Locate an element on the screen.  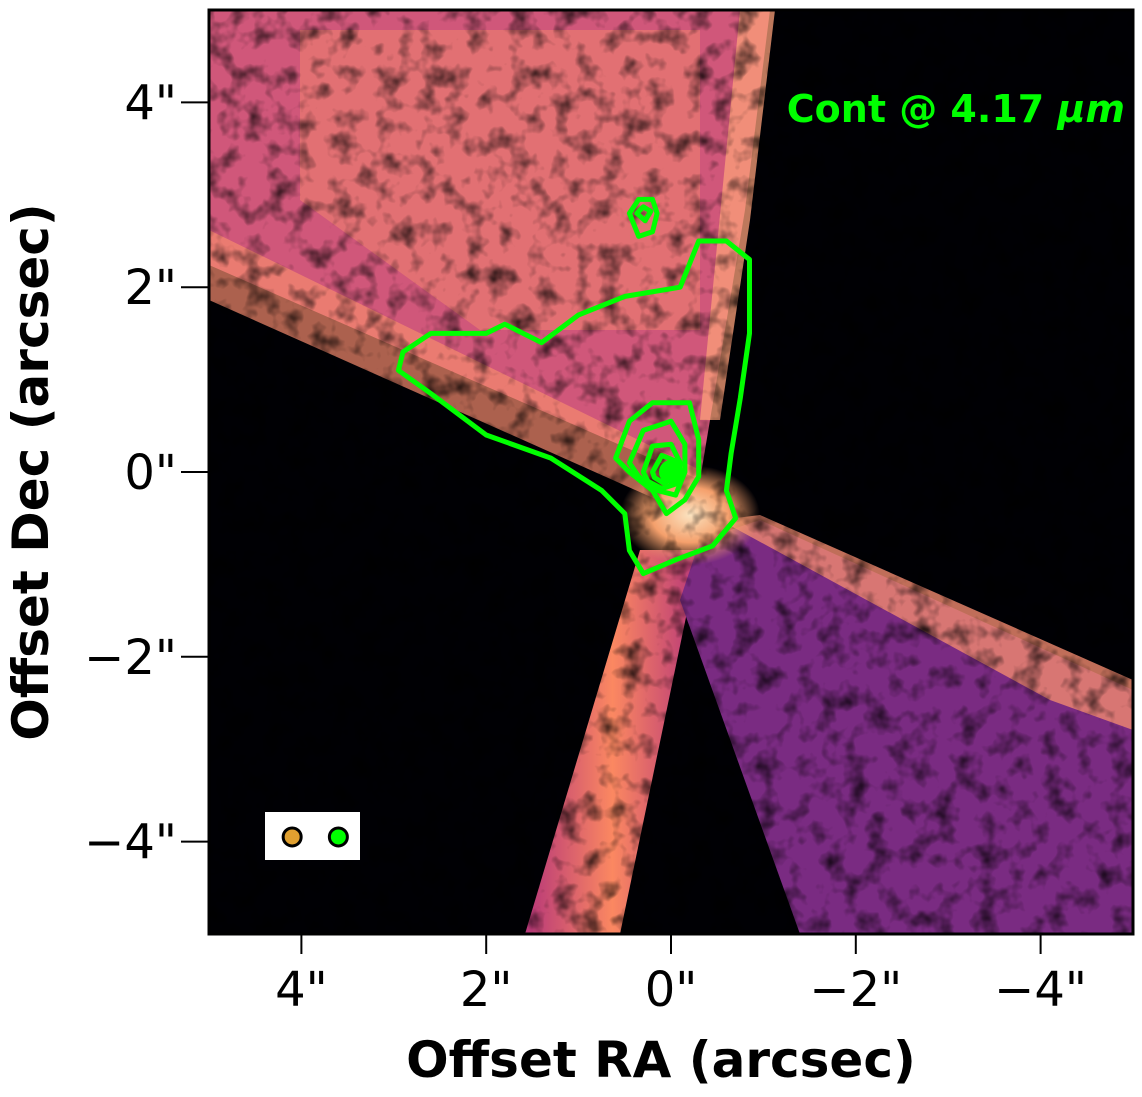
x-tick-label: 4" is located at coordinates (301, 990).